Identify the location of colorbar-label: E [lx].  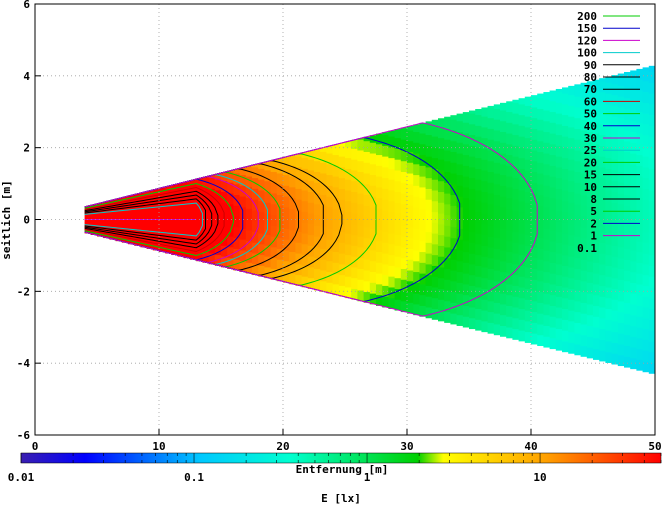
(341, 498).